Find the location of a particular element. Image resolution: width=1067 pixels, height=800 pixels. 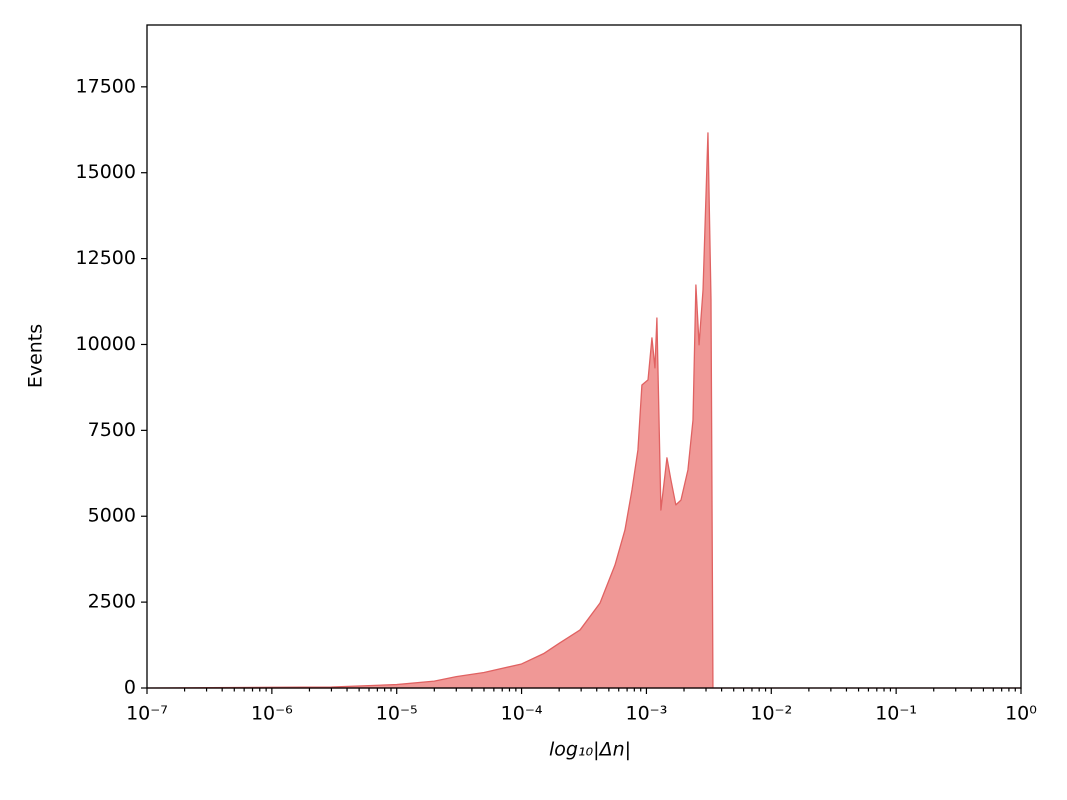

x-tick-label: 10⁻⁵ is located at coordinates (397, 714).